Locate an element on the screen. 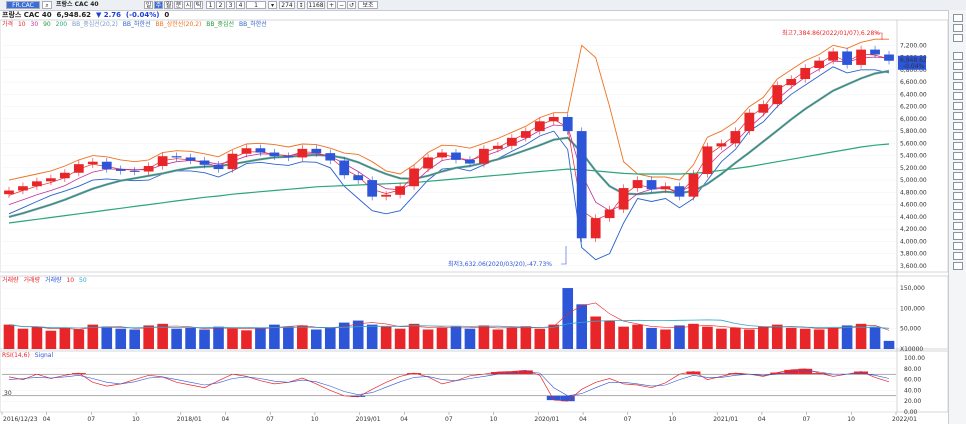 Image resolution: width=966 pixels, height=424 pixels. multiplier-select: 1 is located at coordinates (256, 5).